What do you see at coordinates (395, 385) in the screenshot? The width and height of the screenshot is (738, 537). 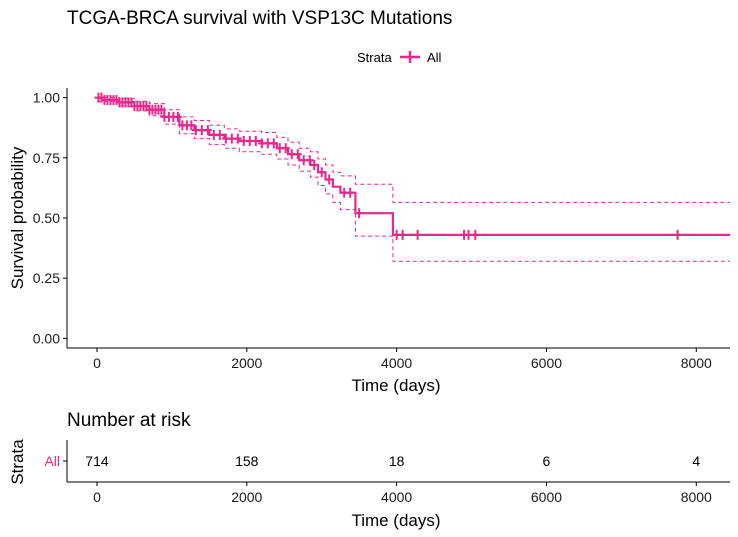 I see `x-axis-title: Time (days)` at bounding box center [395, 385].